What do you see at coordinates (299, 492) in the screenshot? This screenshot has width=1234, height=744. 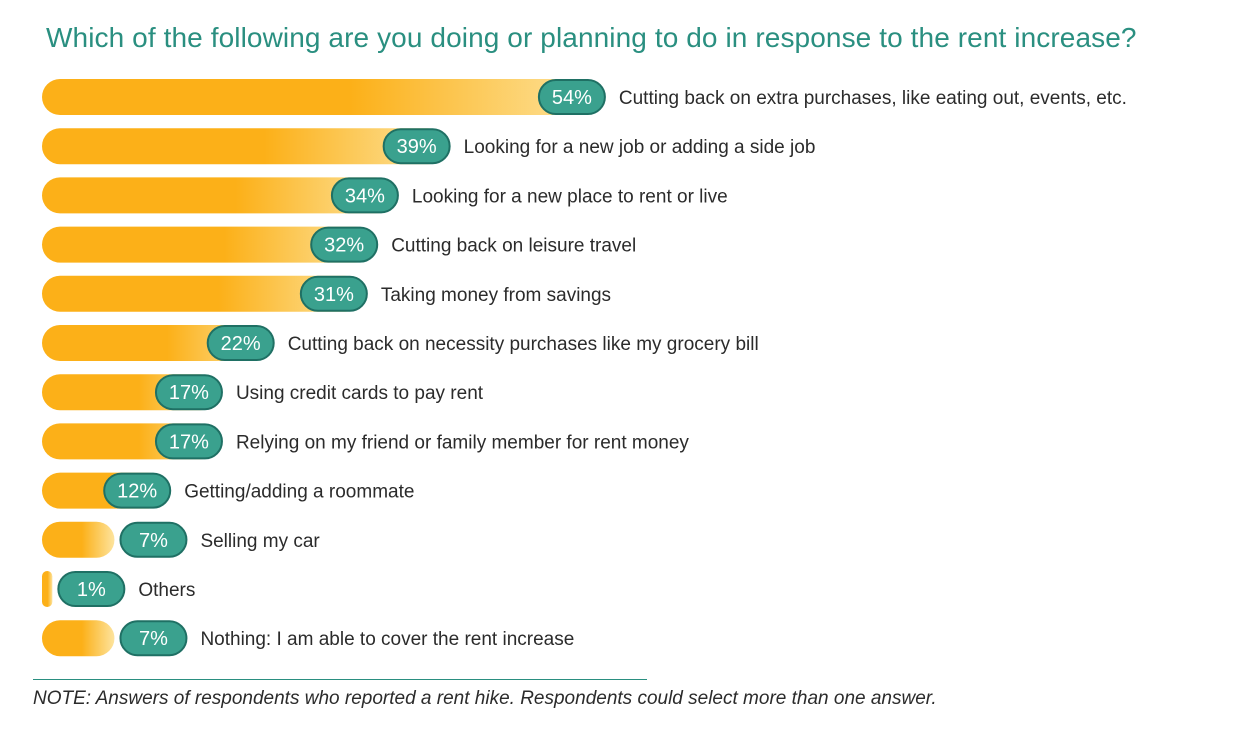 I see `category-label-9: Getting/adding a roommate` at bounding box center [299, 492].